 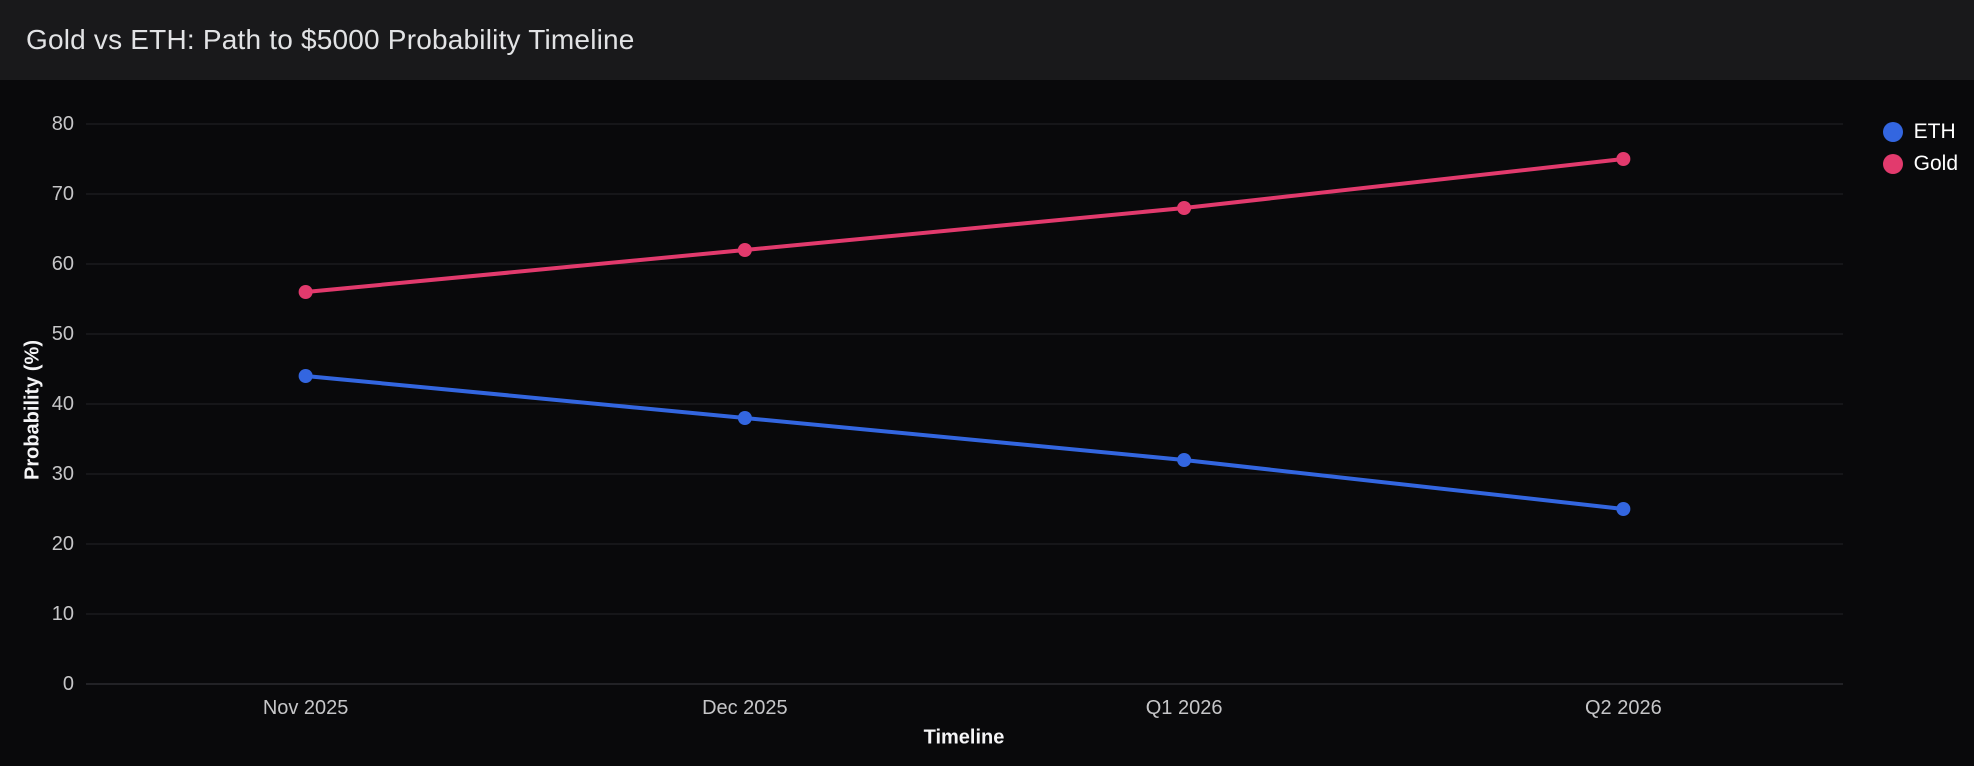 What do you see at coordinates (63, 474) in the screenshot?
I see `y-tick-label: 30` at bounding box center [63, 474].